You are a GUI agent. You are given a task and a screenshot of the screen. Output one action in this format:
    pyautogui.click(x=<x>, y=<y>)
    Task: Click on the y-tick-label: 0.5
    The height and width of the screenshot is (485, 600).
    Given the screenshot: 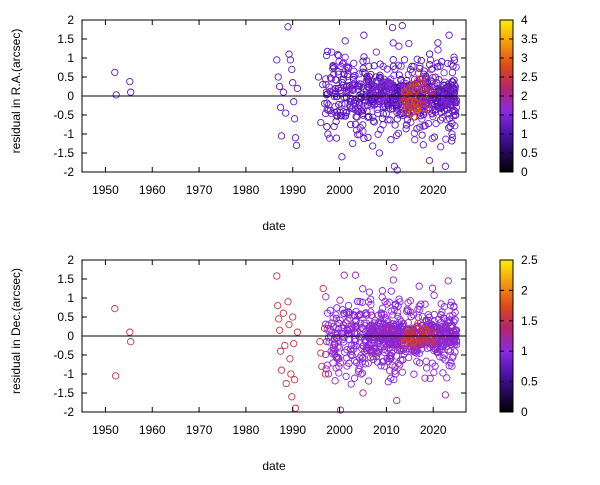 What is the action you would take?
    pyautogui.click(x=65, y=317)
    